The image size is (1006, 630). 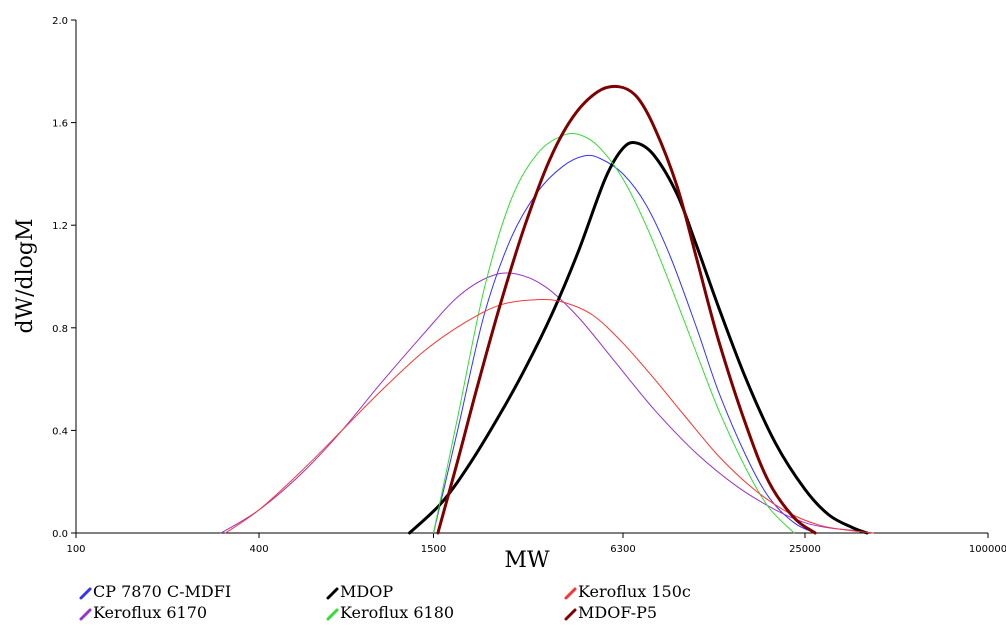 What do you see at coordinates (433, 549) in the screenshot?
I see `x-tick-label: 1500` at bounding box center [433, 549].